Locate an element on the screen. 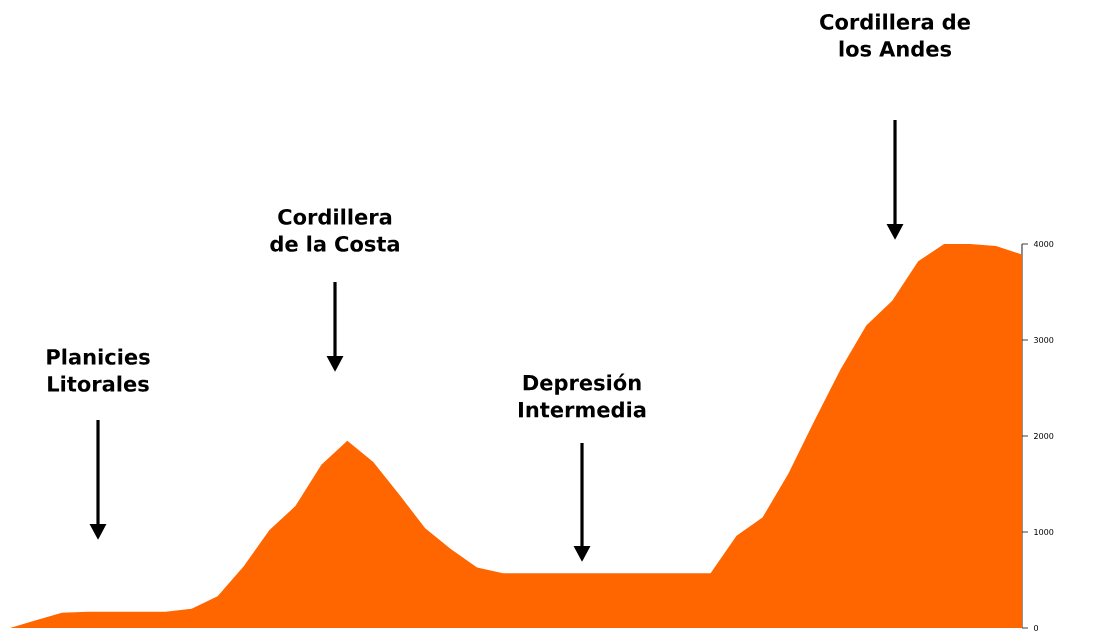 Image resolution: width=1110 pixels, height=634 pixels. y-tick-label: 2000 is located at coordinates (1044, 435).